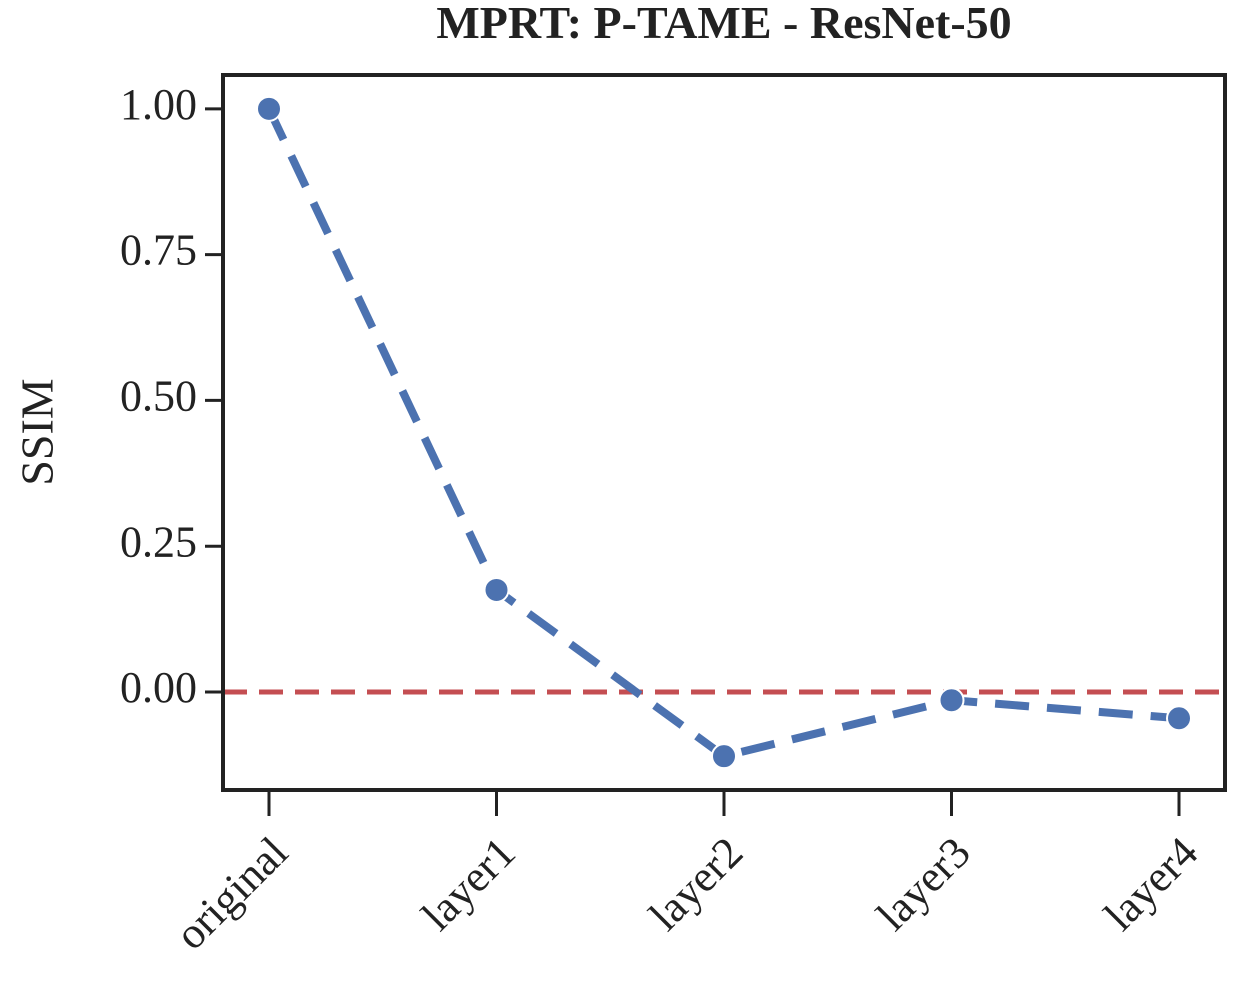 This screenshot has width=1244, height=993. Describe the element at coordinates (723, 24) in the screenshot. I see `chart-title: MPRT: P-TAME - ResNet-50` at that location.